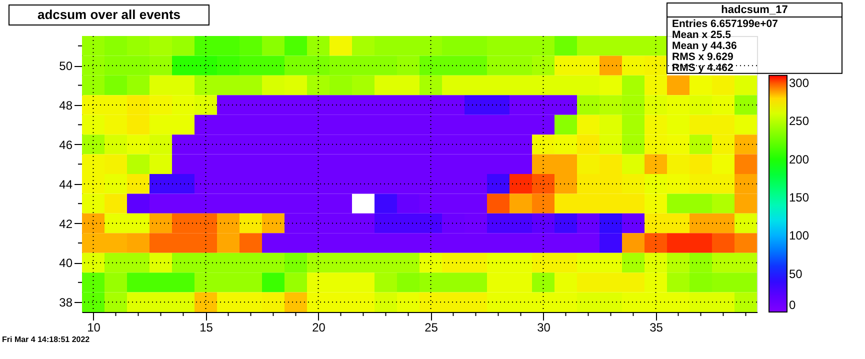  Describe the element at coordinates (657, 327) in the screenshot. I see `x-tick-label: 35` at that location.